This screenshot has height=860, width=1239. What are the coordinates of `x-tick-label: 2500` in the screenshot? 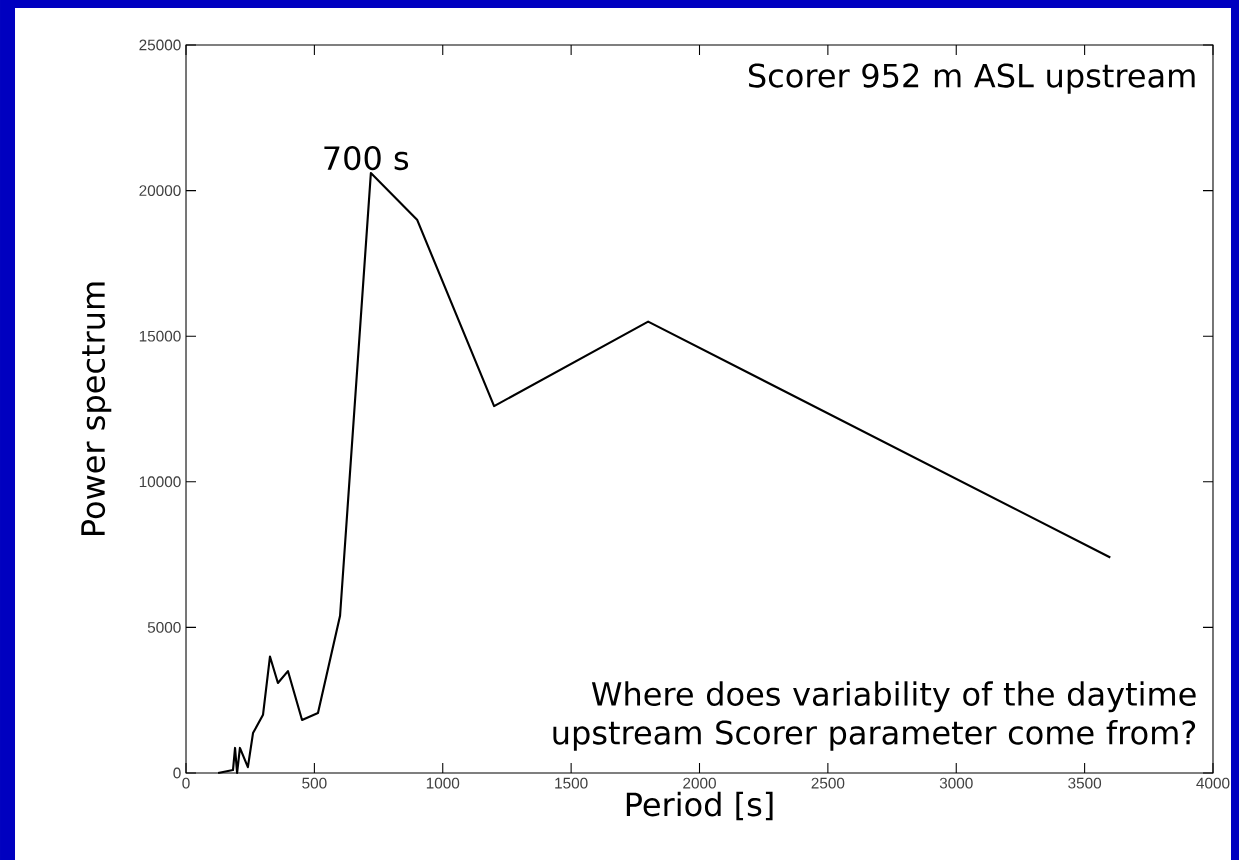 It's located at (828, 783).